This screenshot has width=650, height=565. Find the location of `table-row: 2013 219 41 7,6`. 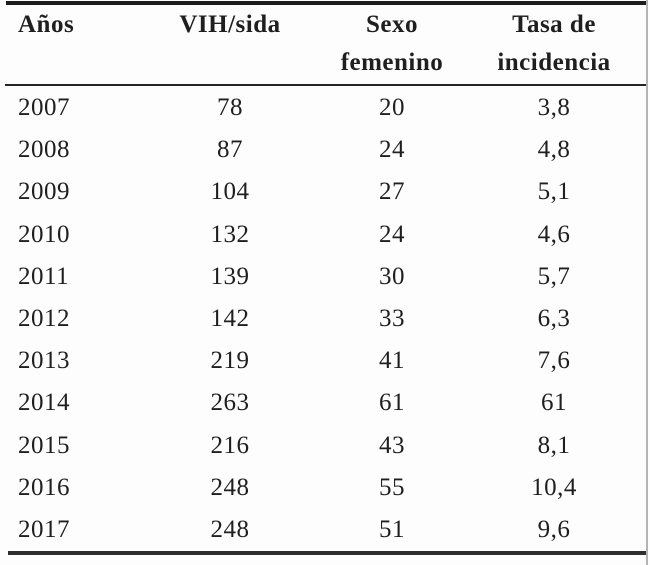

table-row: 2013 219 41 7,6 is located at coordinates (317, 361).